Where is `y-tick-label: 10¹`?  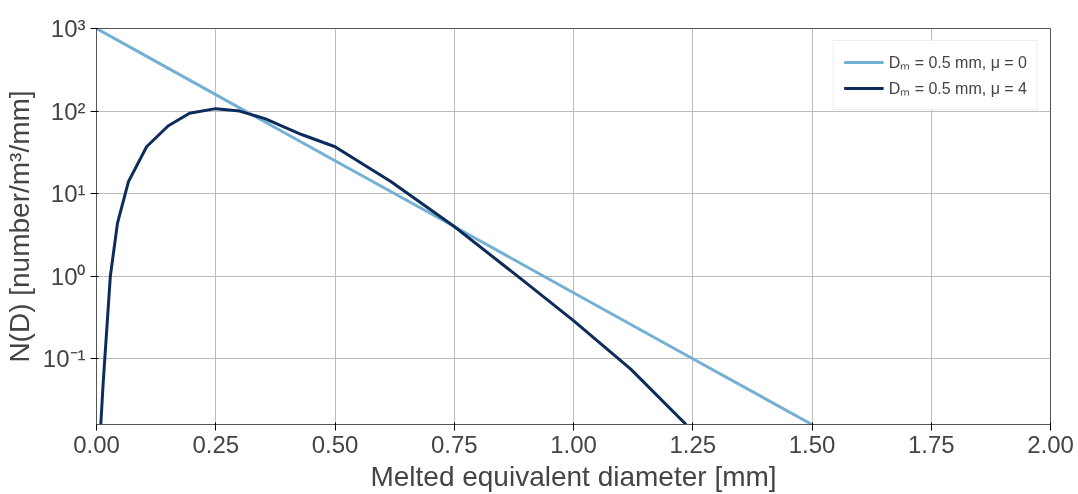 y-tick-label: 10¹ is located at coordinates (68, 194).